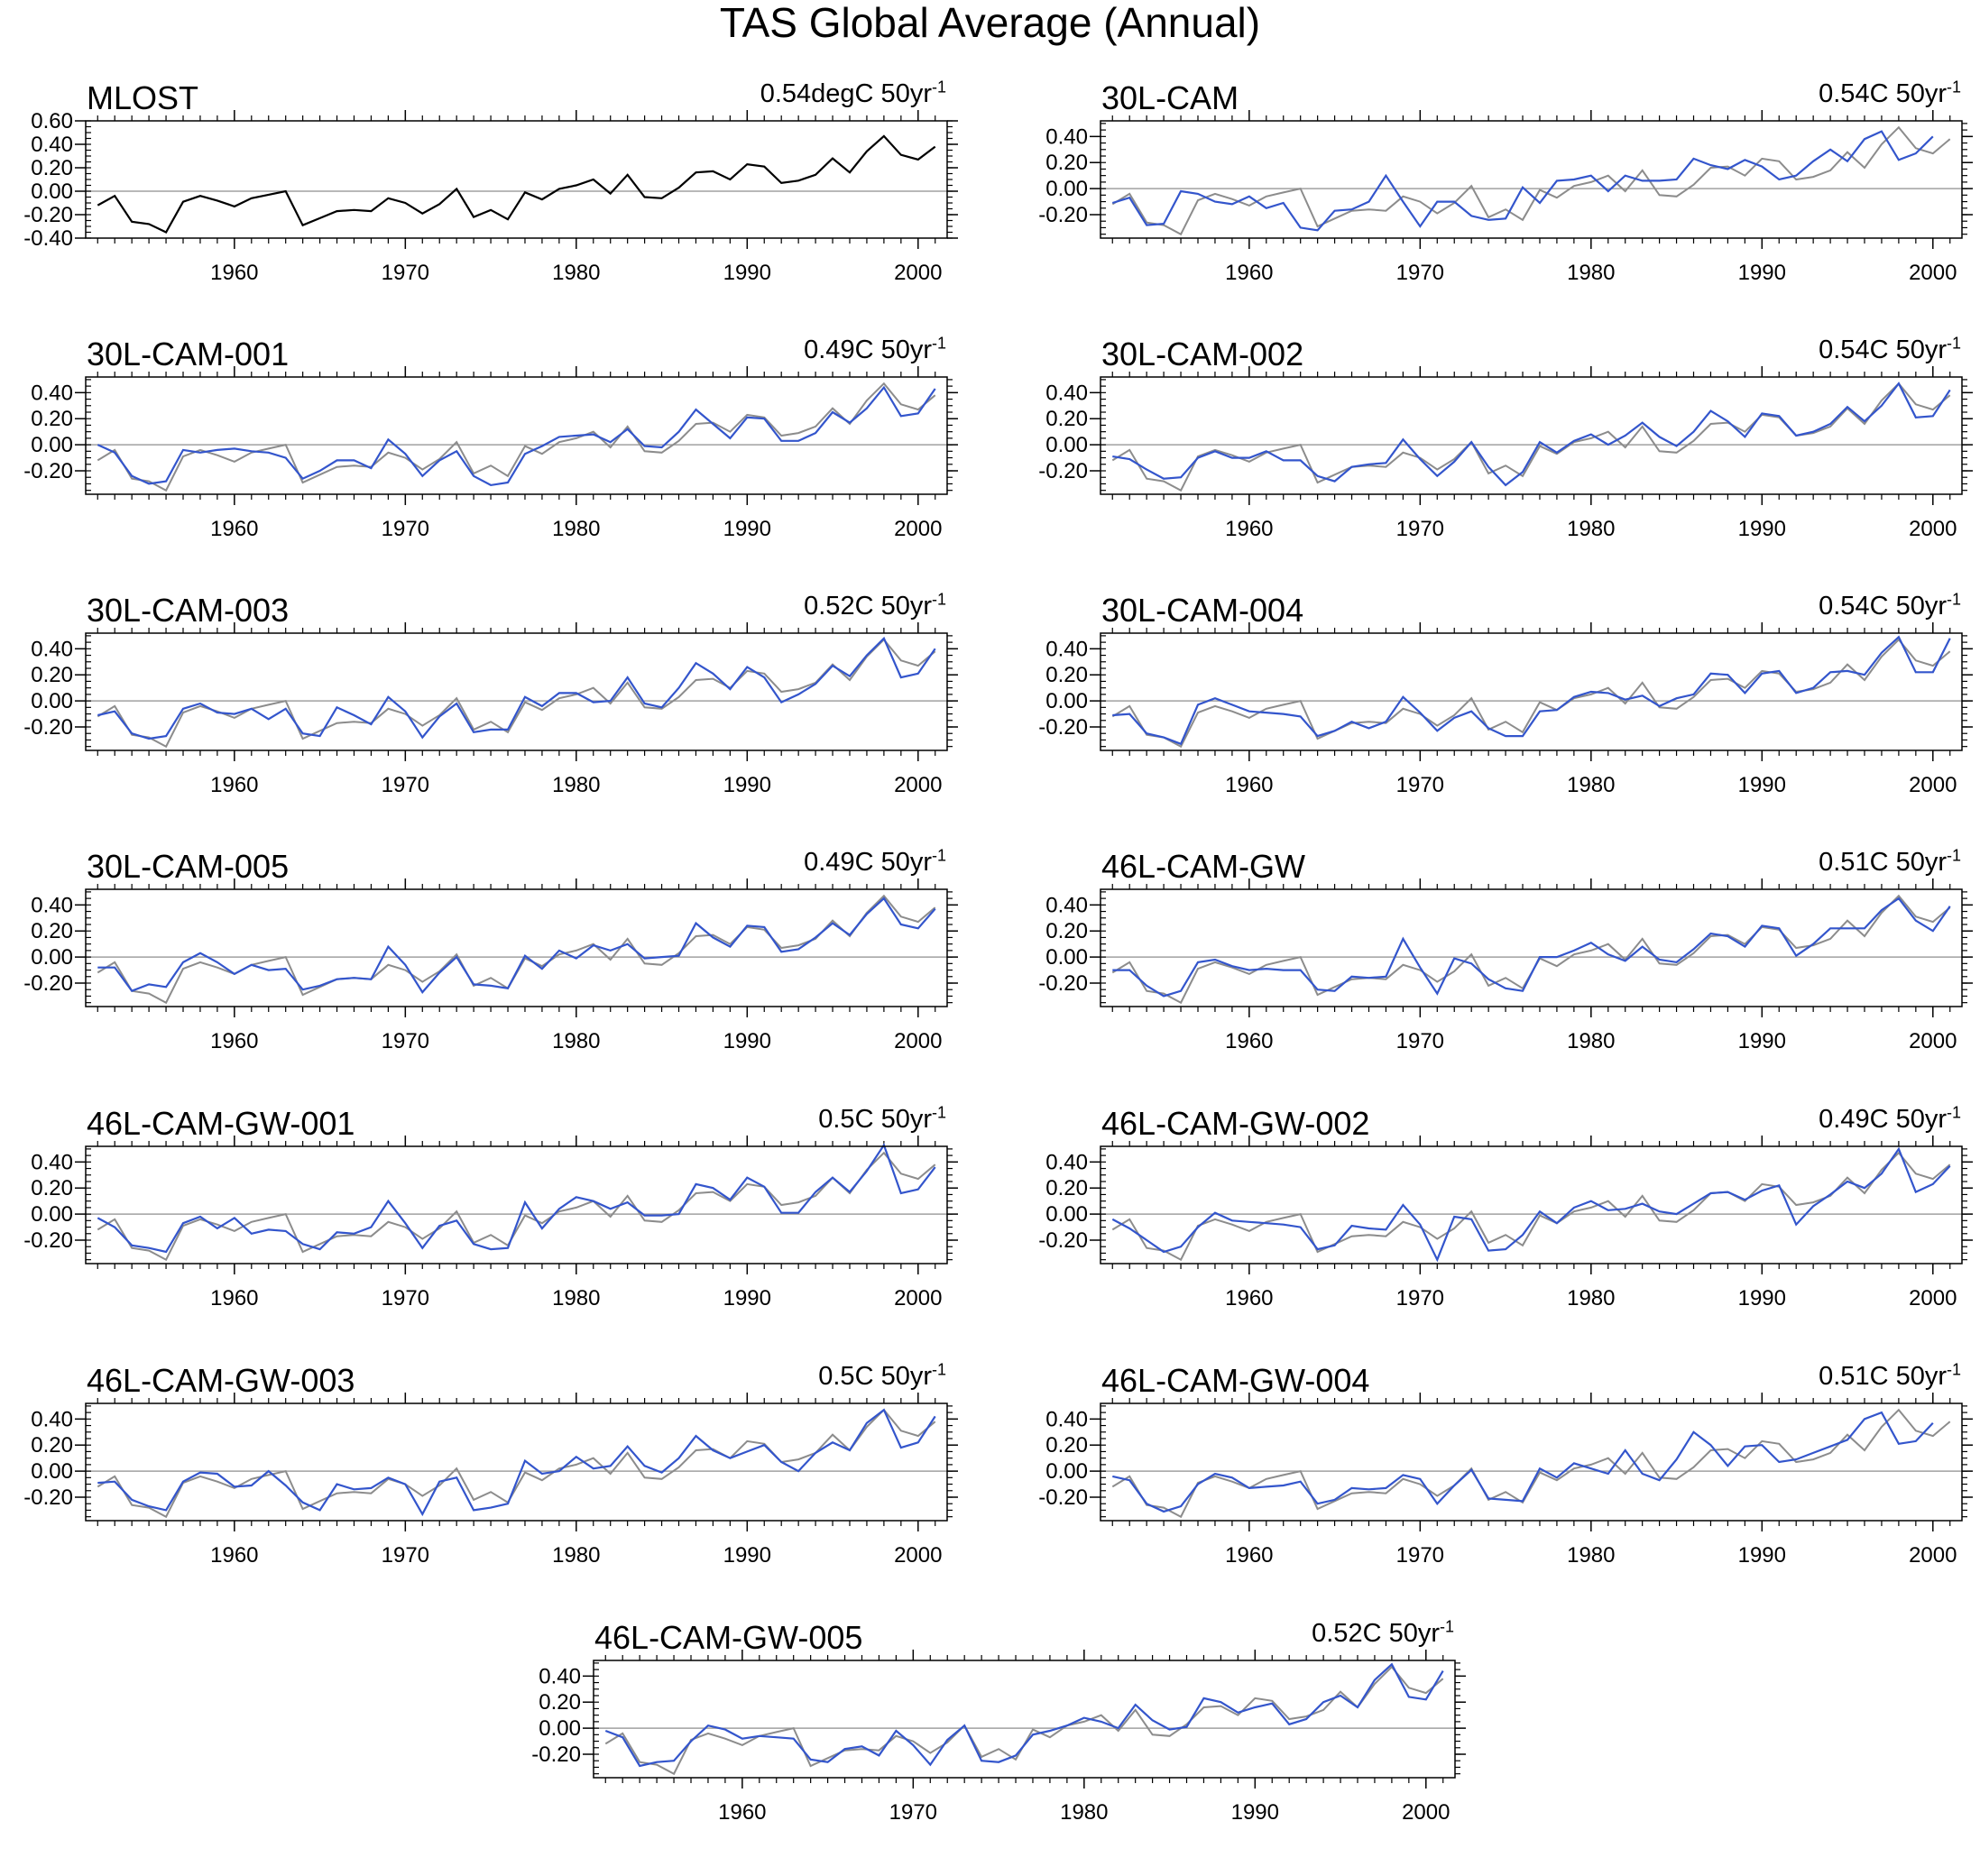 The width and height of the screenshot is (1980, 1876). What do you see at coordinates (1890, 862) in the screenshot?
I see `panel-trend-label: 0.51C 50yr-1` at bounding box center [1890, 862].